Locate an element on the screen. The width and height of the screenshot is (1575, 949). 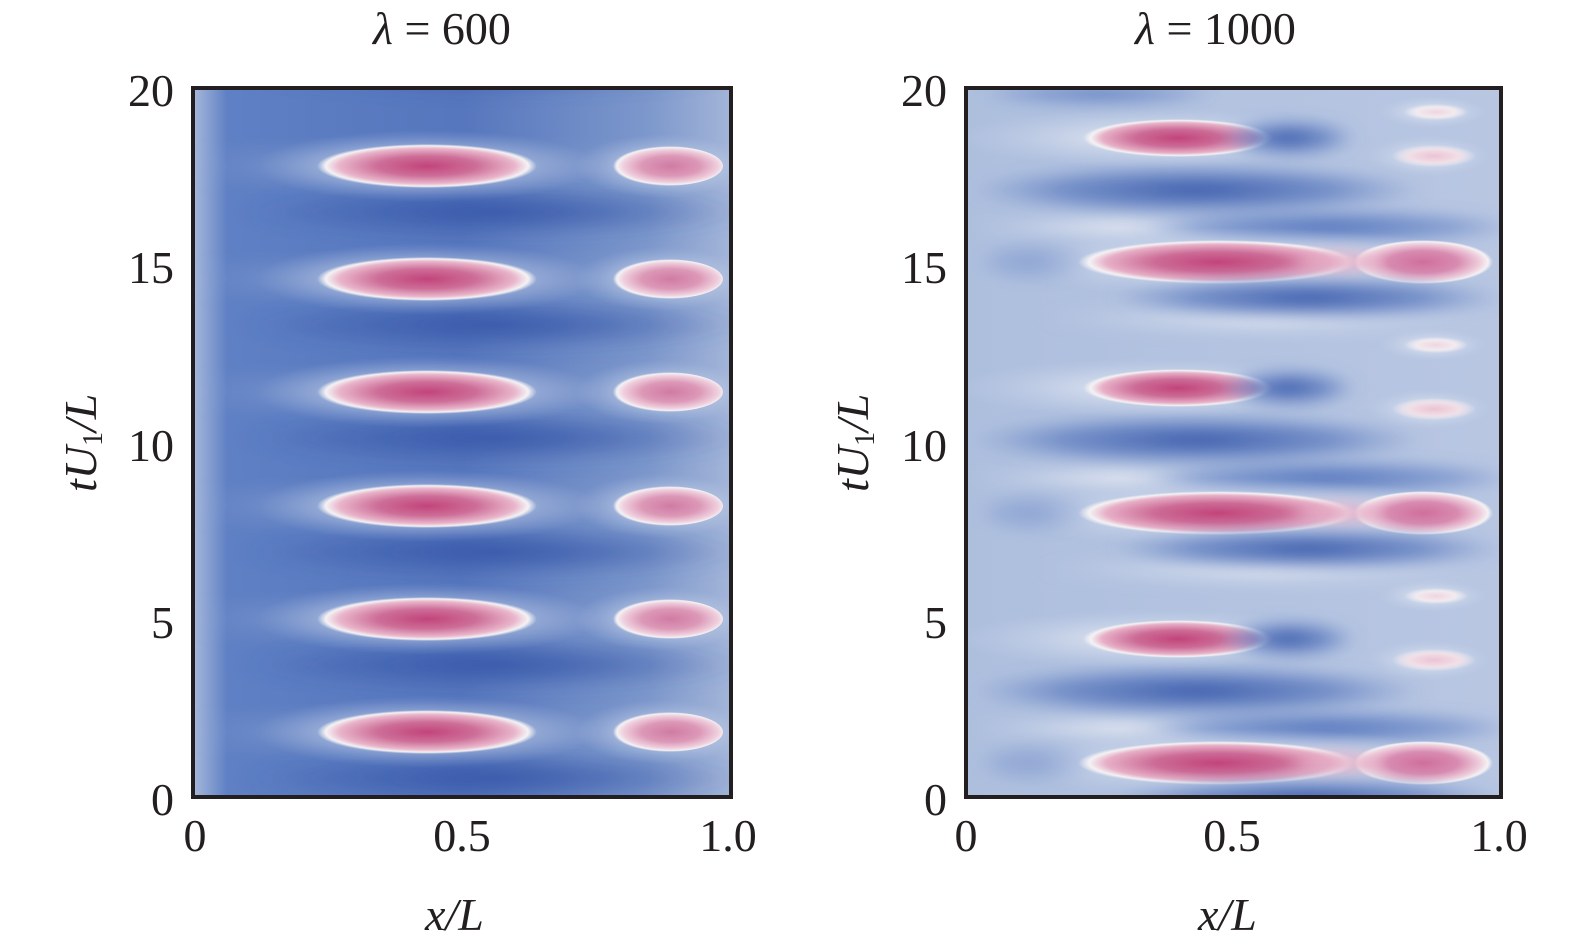
cycle-2-short is located at coordinates (1233, 383).